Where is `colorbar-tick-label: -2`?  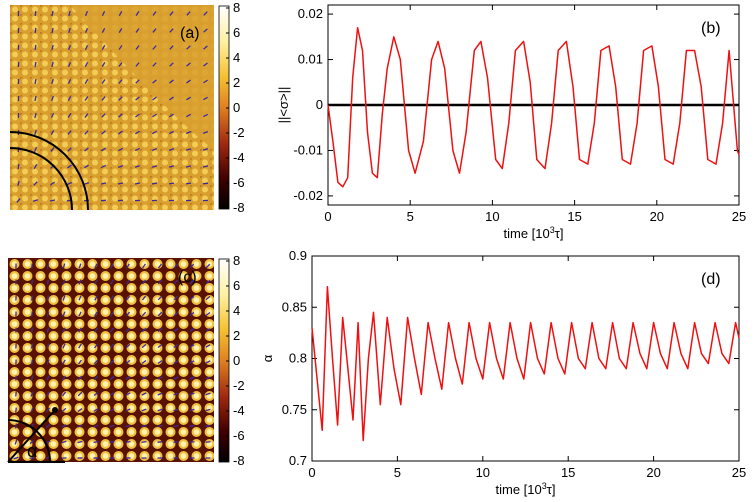 colorbar-tick-label: -2 is located at coordinates (239, 132).